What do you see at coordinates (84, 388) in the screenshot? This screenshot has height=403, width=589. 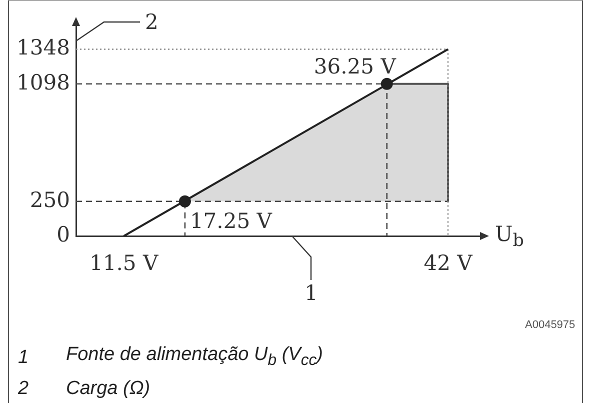 I see `text: 2 Carga (Ω)` at bounding box center [84, 388].